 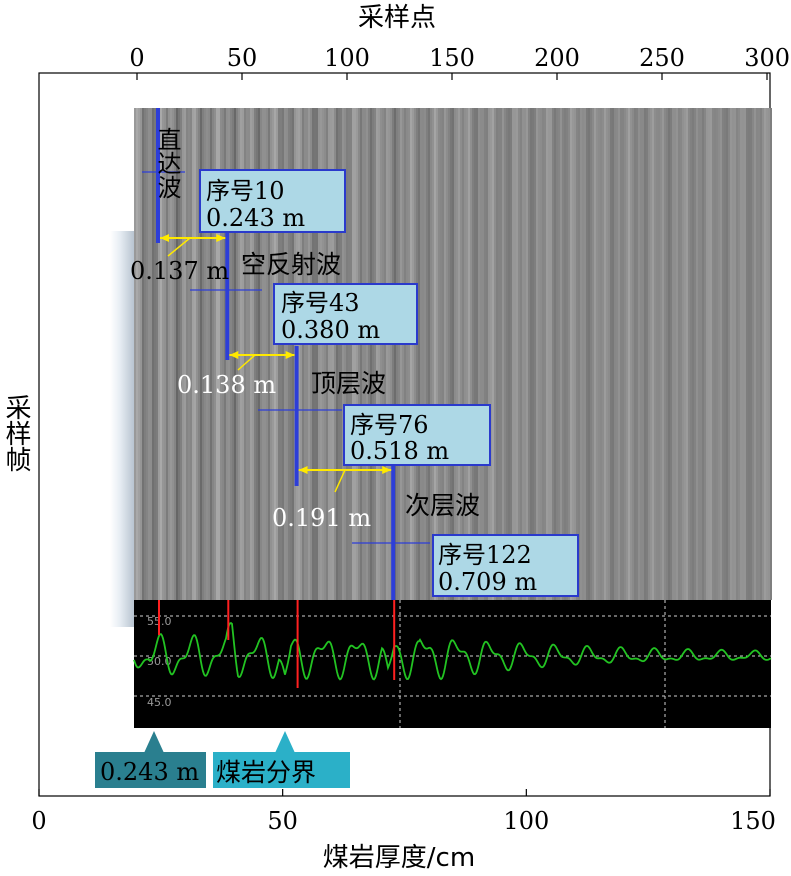 I want to click on waveform-inset: 55.0 50.0 45.0, so click(x=452, y=664).